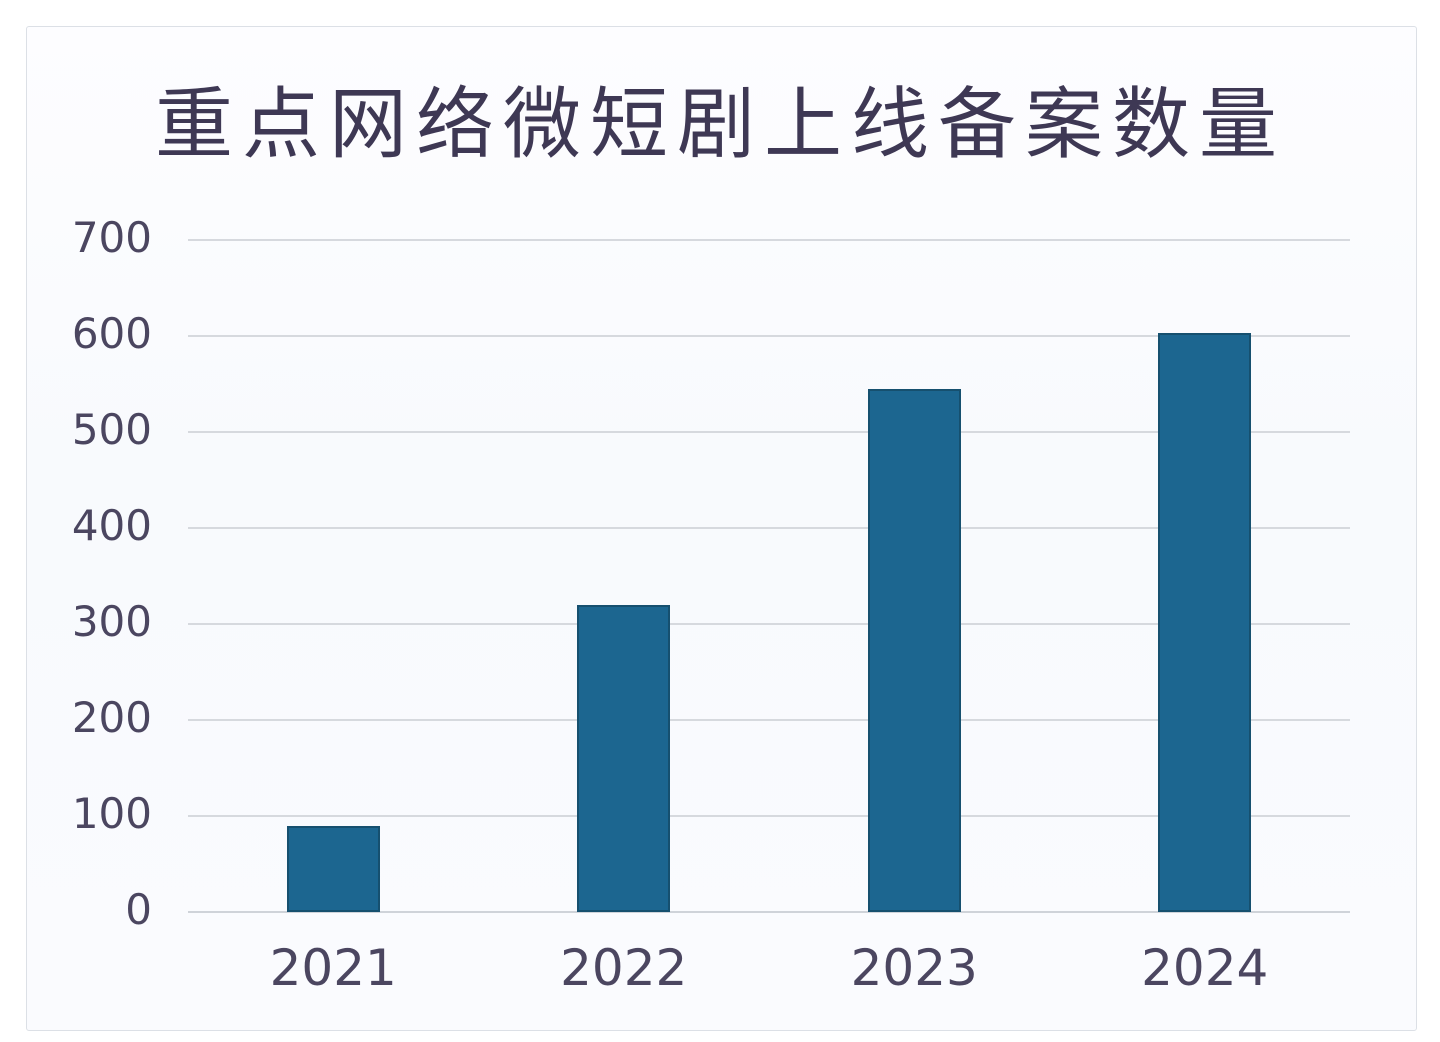 The width and height of the screenshot is (1440, 1042). Describe the element at coordinates (138, 909) in the screenshot. I see `y-tick-label-0: 0` at that location.